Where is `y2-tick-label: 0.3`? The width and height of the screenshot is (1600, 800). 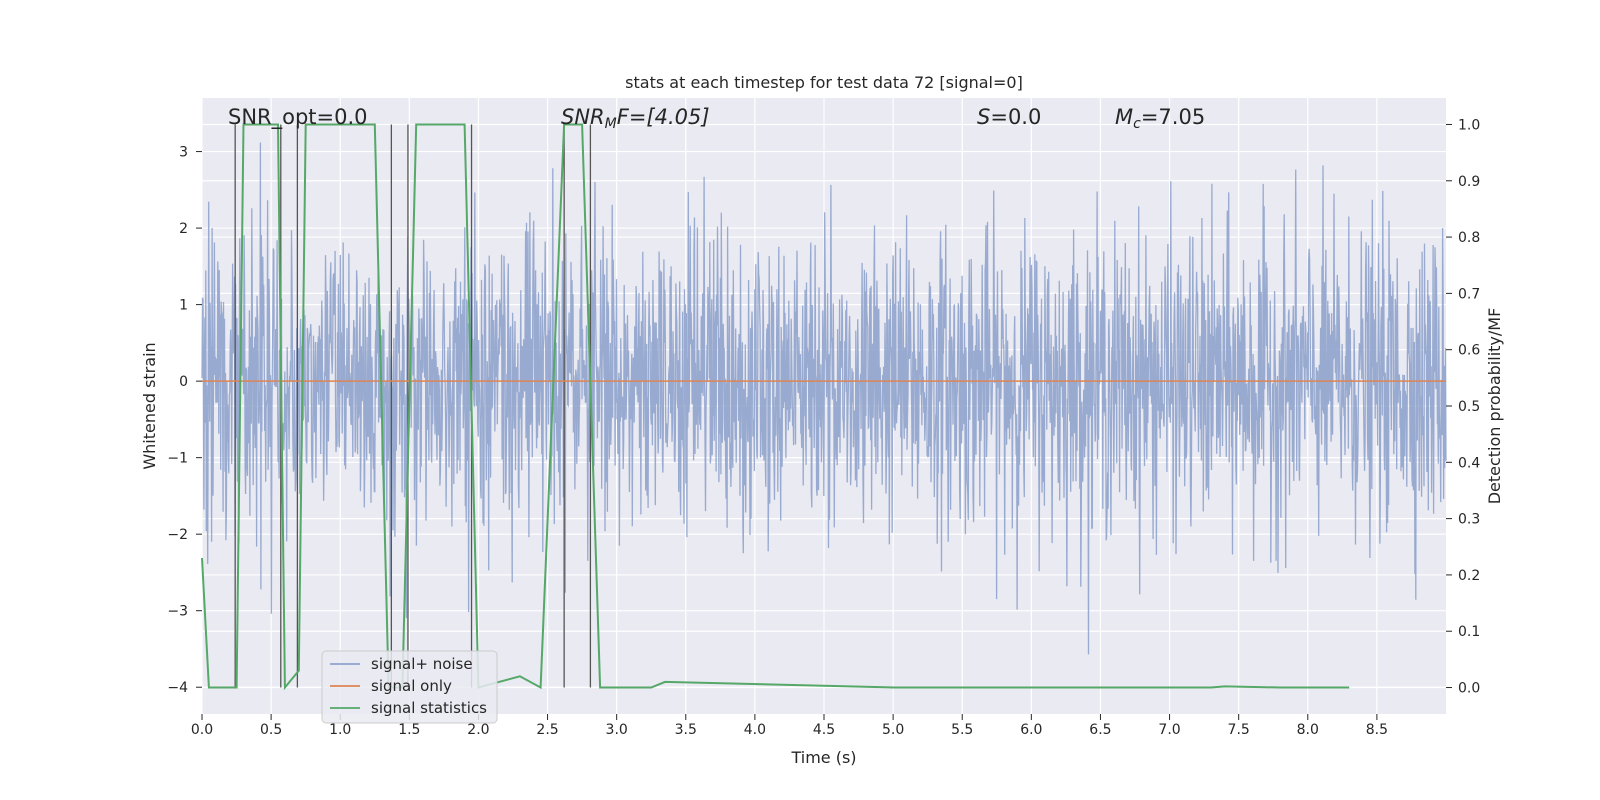 y2-tick-label: 0.3 is located at coordinates (1469, 520).